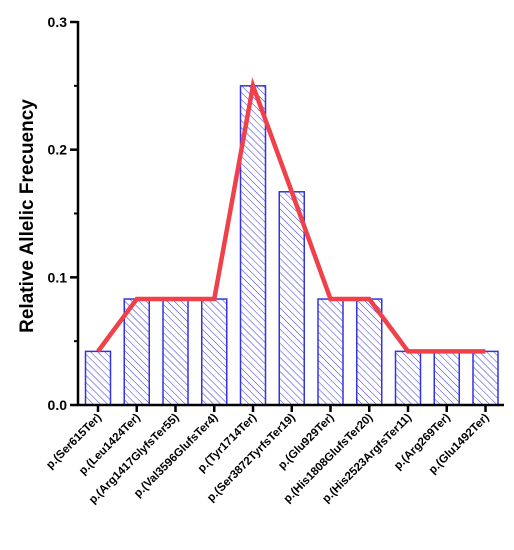  I want to click on y-tick-label: 0.0, so click(58, 405).